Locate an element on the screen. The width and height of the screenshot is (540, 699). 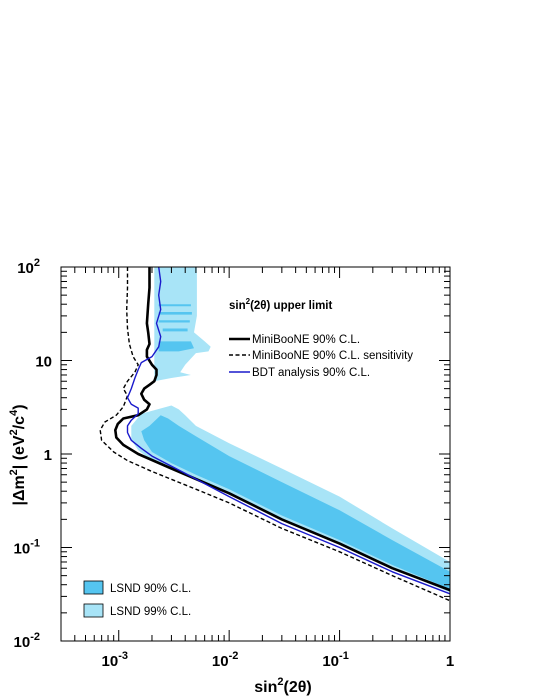
y-axis-title: |Δm2| (eV2/c4) is located at coordinates (18, 454).